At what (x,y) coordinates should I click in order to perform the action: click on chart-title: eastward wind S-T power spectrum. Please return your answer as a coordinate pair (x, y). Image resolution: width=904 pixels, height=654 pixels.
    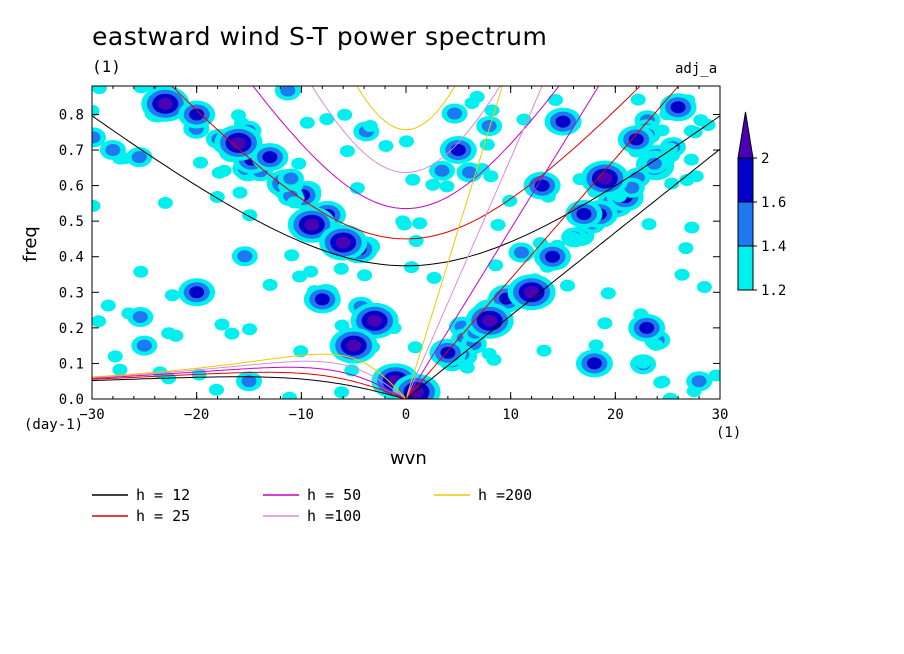
    Looking at the image, I should click on (320, 36).